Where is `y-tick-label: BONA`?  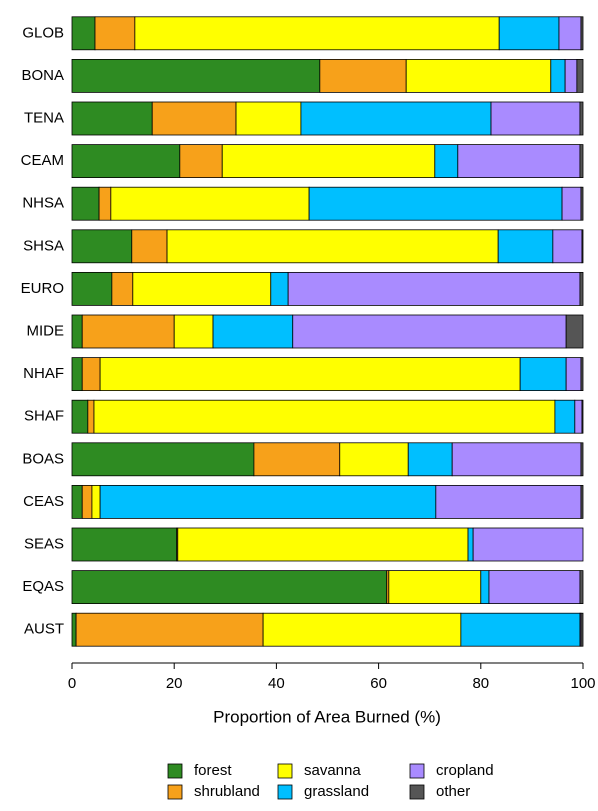
y-tick-label: BONA is located at coordinates (42, 75).